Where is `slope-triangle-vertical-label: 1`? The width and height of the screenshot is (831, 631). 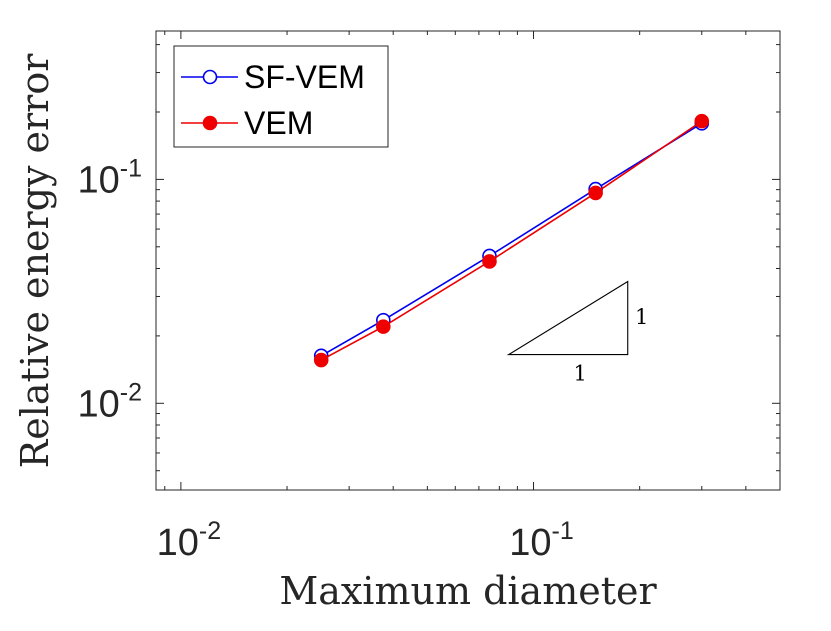
slope-triangle-vertical-label: 1 is located at coordinates (641, 317).